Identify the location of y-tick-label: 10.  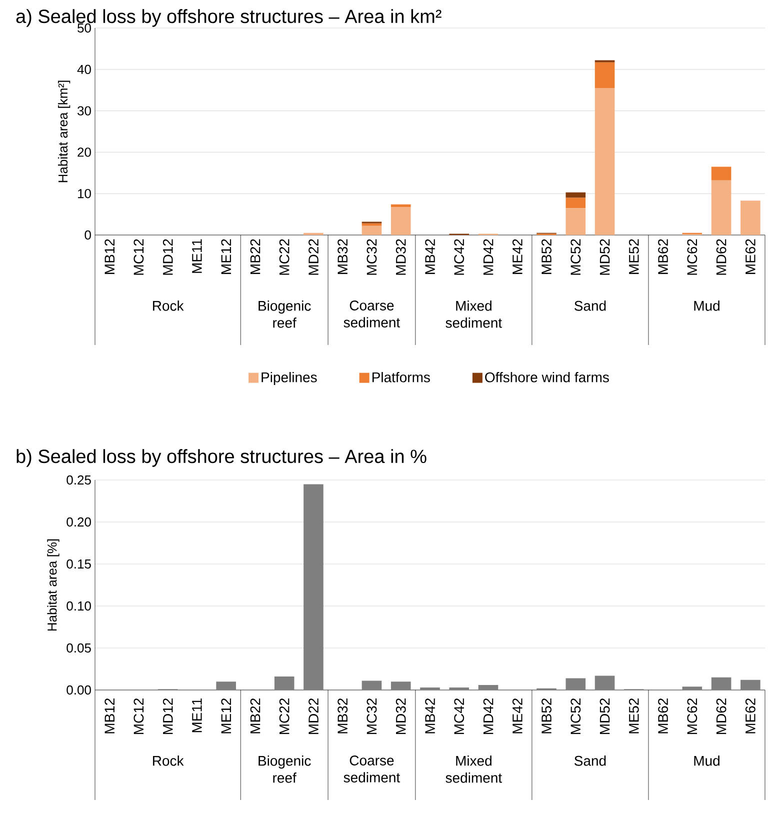
(84, 193).